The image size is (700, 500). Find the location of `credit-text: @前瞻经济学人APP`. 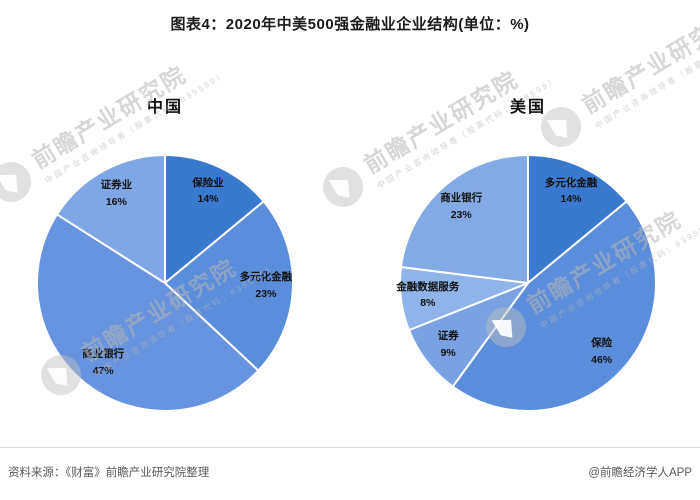

credit-text: @前瞻经济学人APP is located at coordinates (640, 473).